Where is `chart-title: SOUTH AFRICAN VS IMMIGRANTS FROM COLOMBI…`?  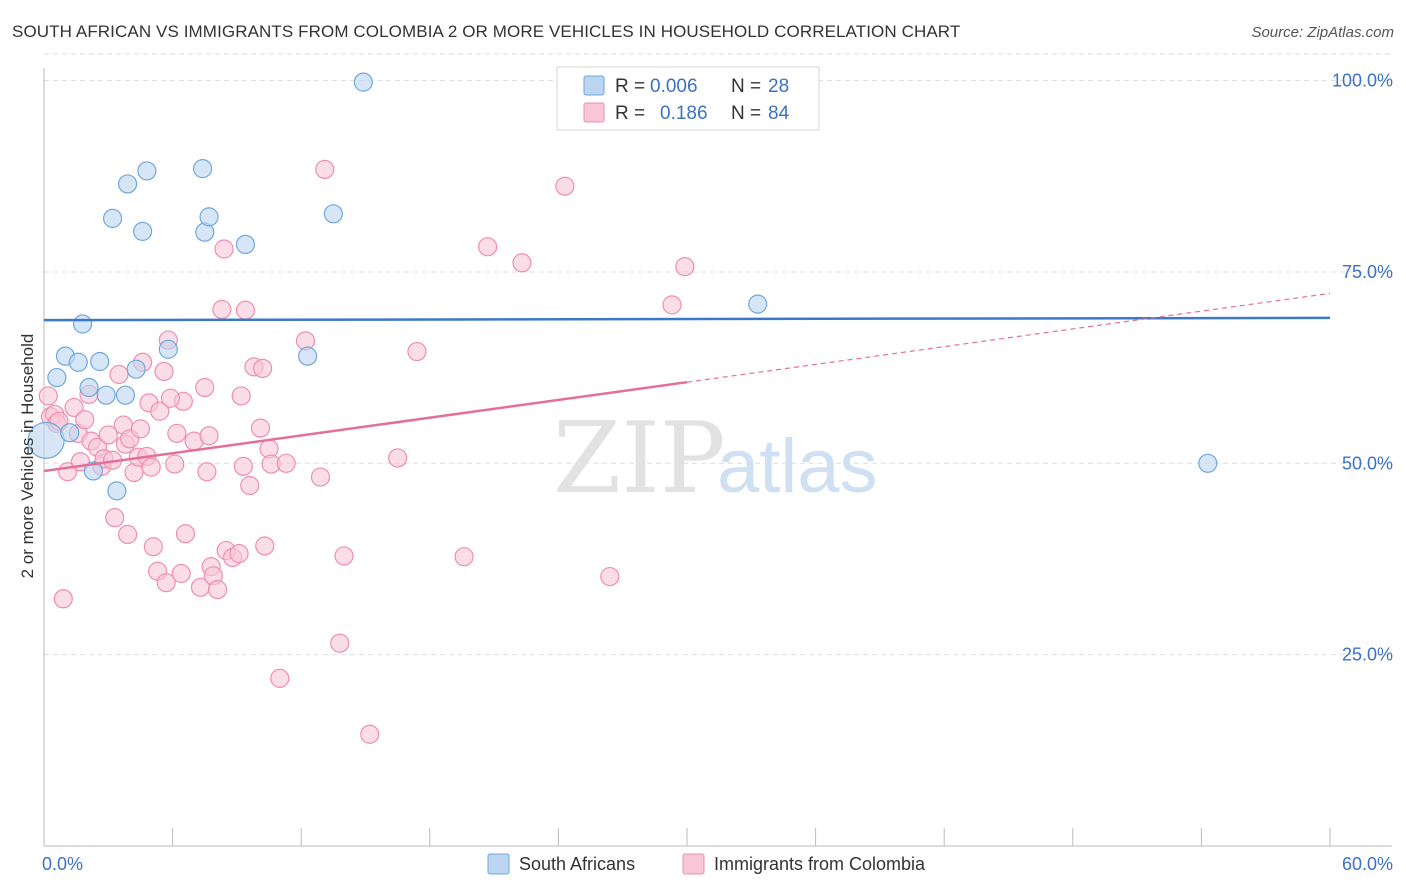 chart-title: SOUTH AFRICAN VS IMMIGRANTS FROM COLOMBI… is located at coordinates (486, 31).